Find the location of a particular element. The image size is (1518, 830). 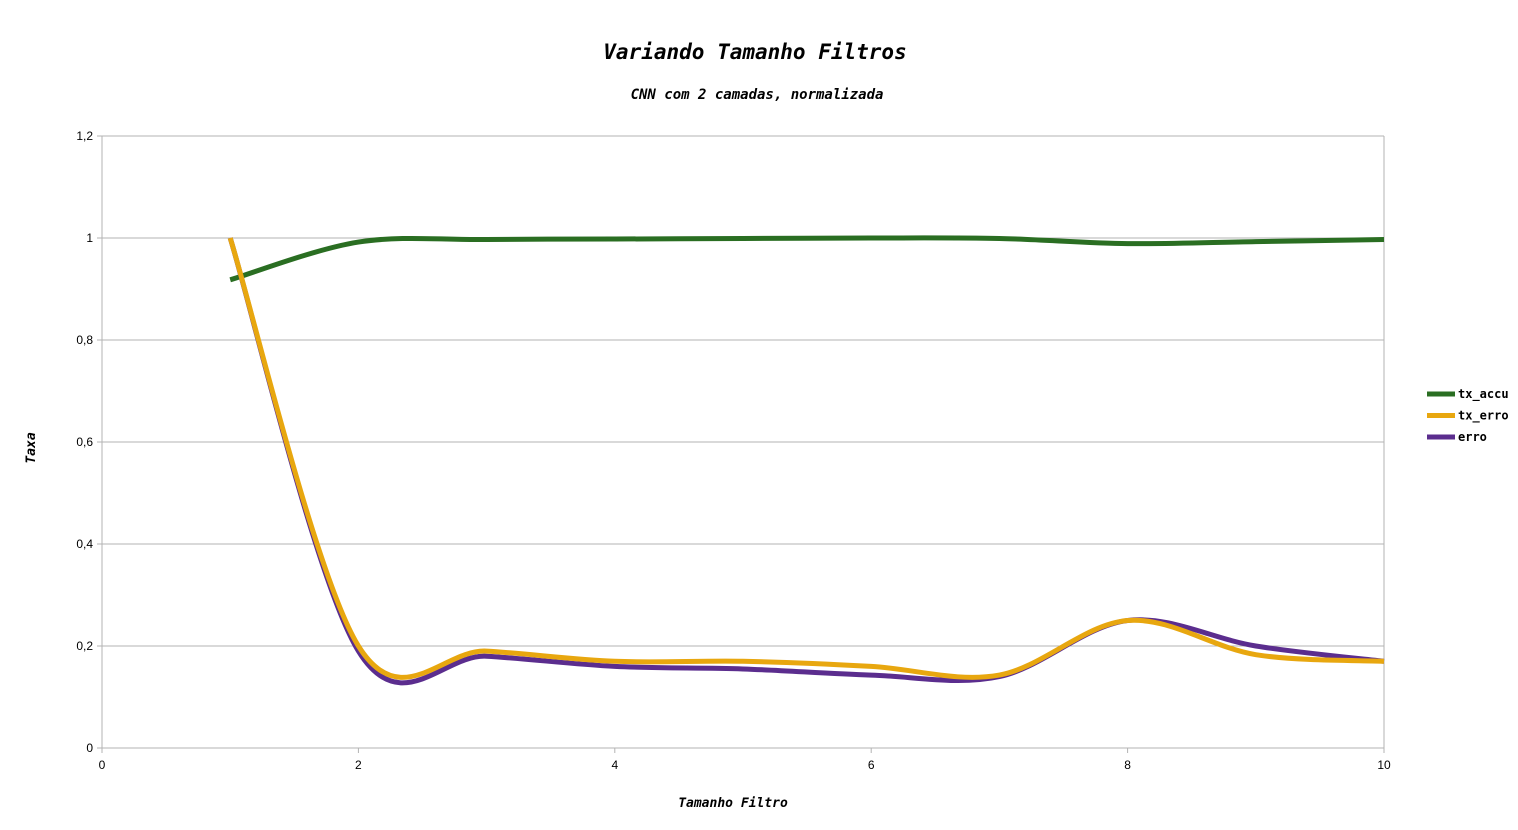

y-axis-title: Taxa is located at coordinates (31, 447).